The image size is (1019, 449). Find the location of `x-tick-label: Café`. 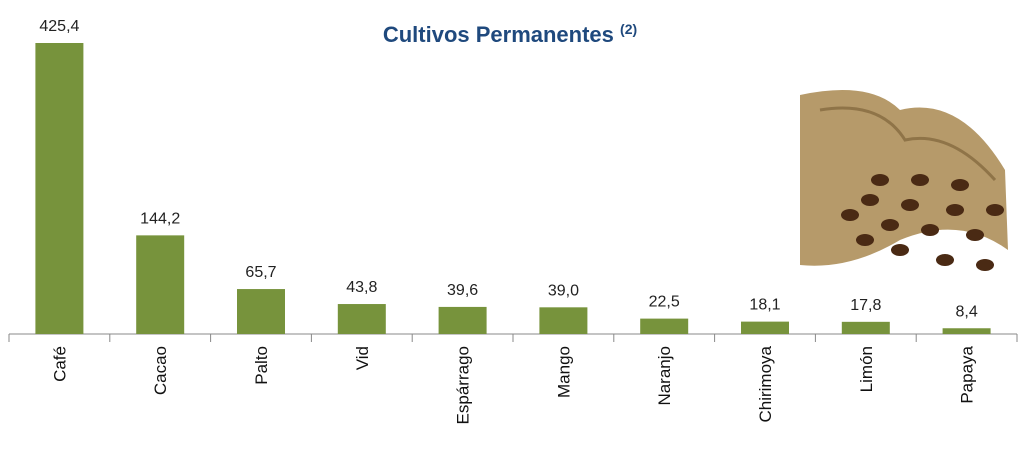

x-tick-label: Café is located at coordinates (59, 364).